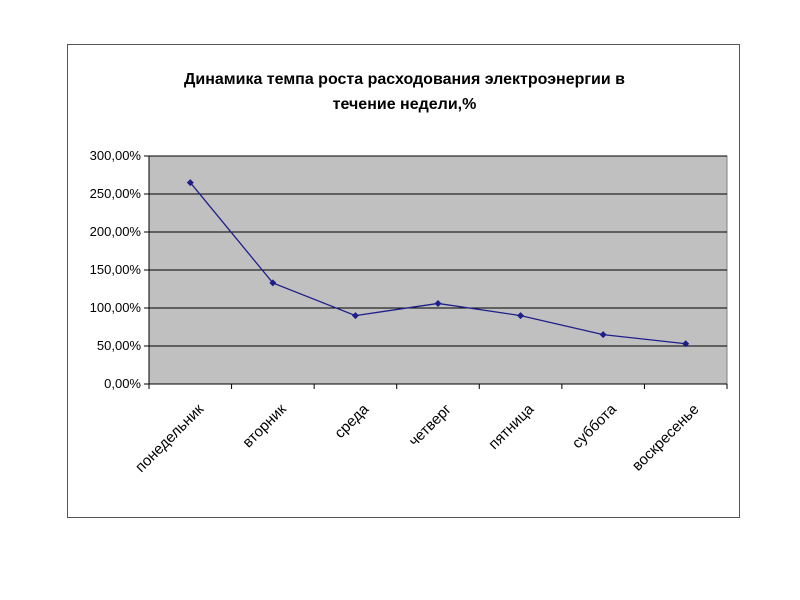  What do you see at coordinates (116, 307) in the screenshot?
I see `y-tick-label: 100,00%` at bounding box center [116, 307].